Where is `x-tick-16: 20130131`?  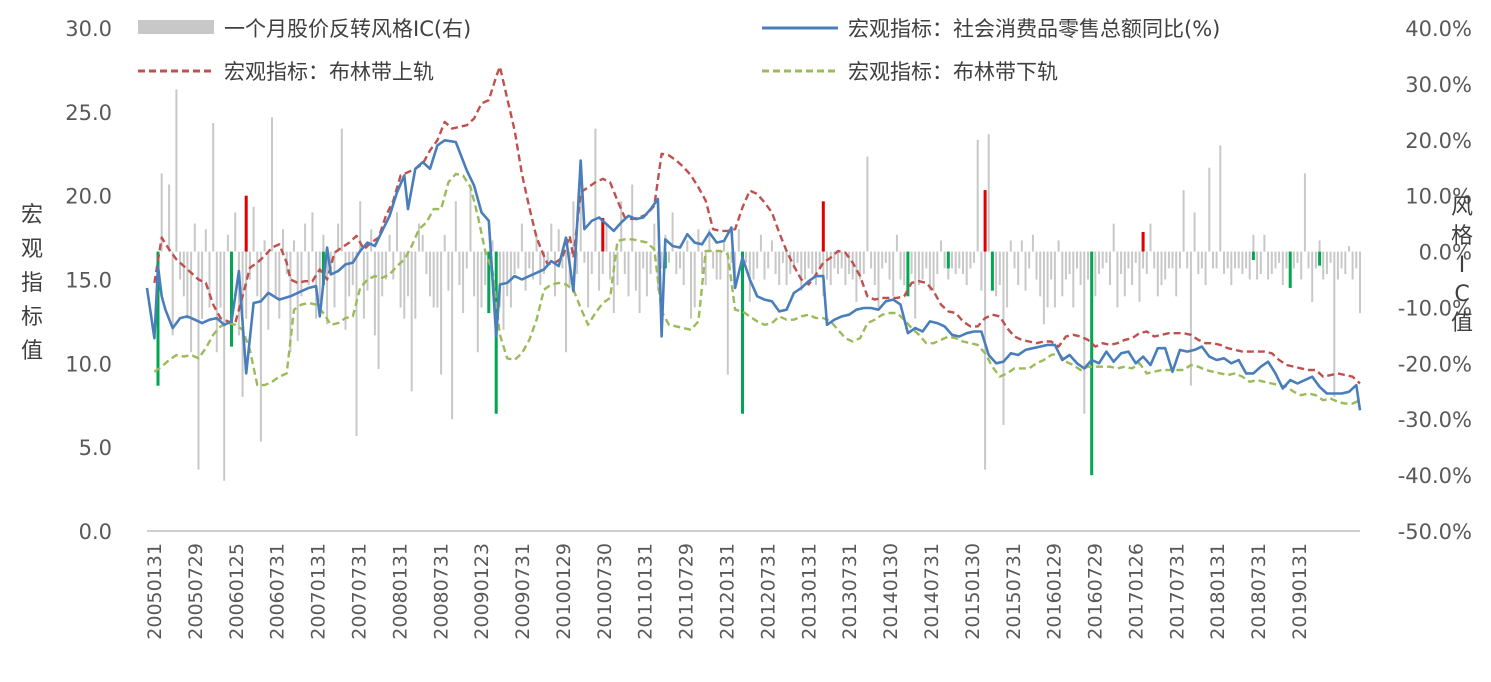 x-tick-16: 20130131 is located at coordinates (809, 591).